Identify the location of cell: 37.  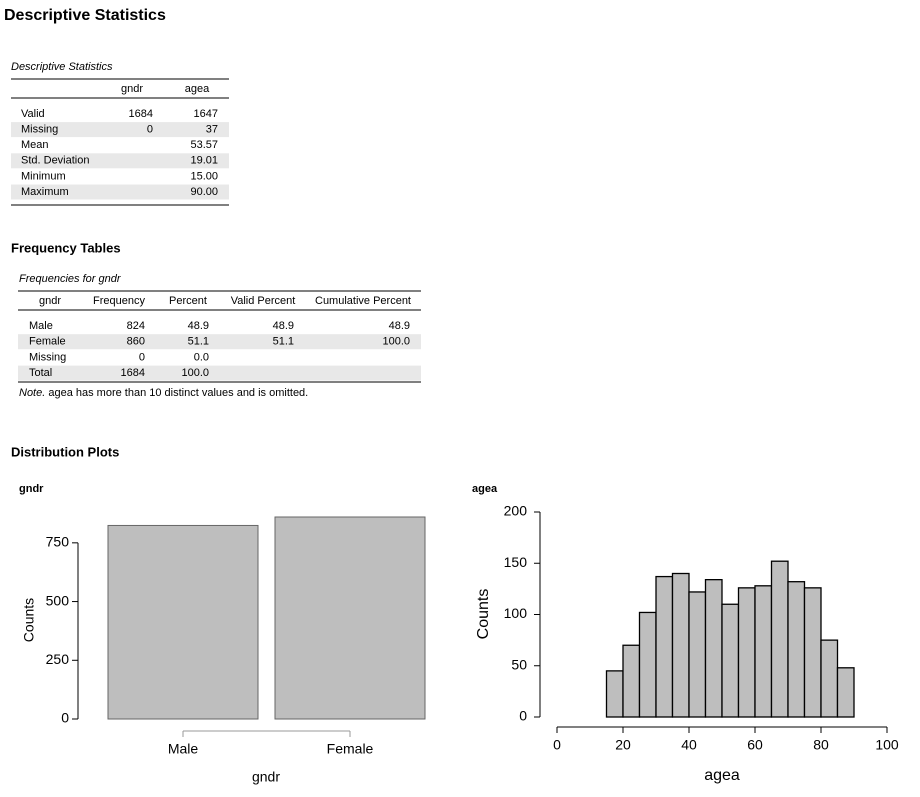
(212, 130).